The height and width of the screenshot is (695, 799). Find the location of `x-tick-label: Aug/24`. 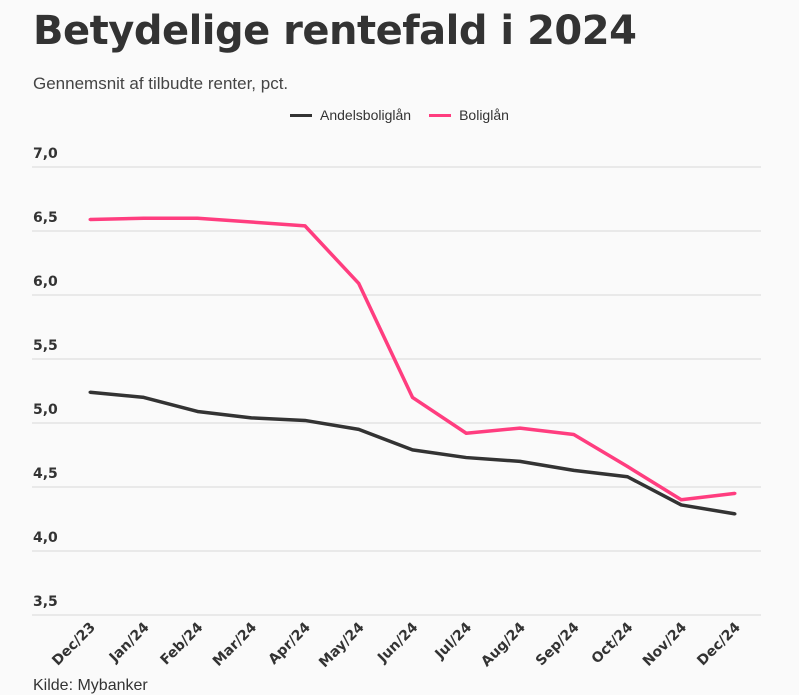

x-tick-label: Aug/24 is located at coordinates (503, 644).